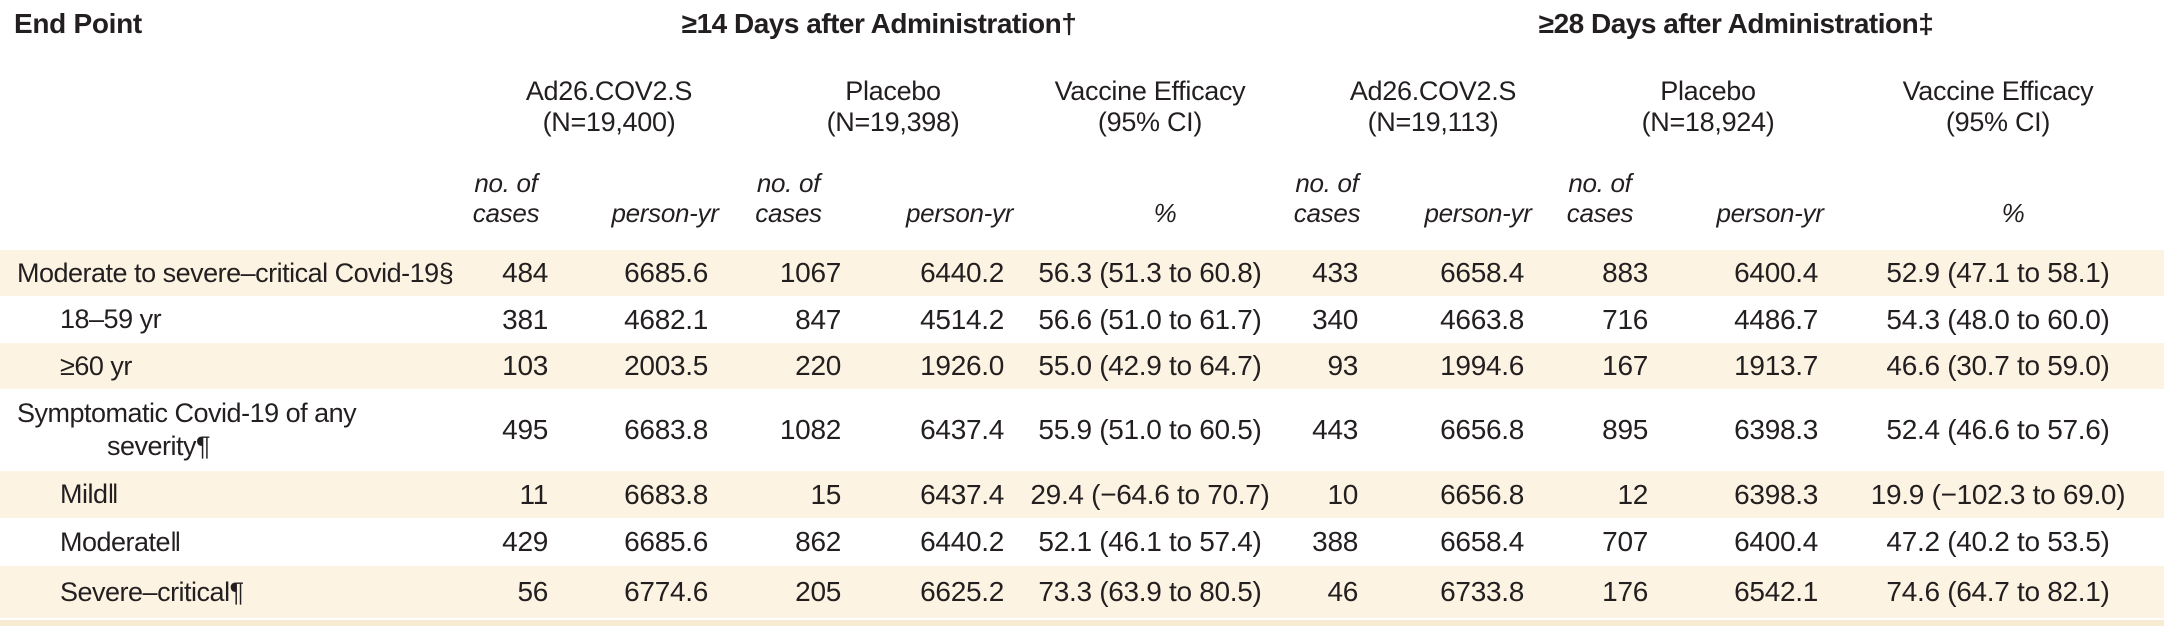 The width and height of the screenshot is (2164, 626). What do you see at coordinates (1150, 272) in the screenshot?
I see `ve-value: 56.3 (51.3 to 60.8)` at bounding box center [1150, 272].